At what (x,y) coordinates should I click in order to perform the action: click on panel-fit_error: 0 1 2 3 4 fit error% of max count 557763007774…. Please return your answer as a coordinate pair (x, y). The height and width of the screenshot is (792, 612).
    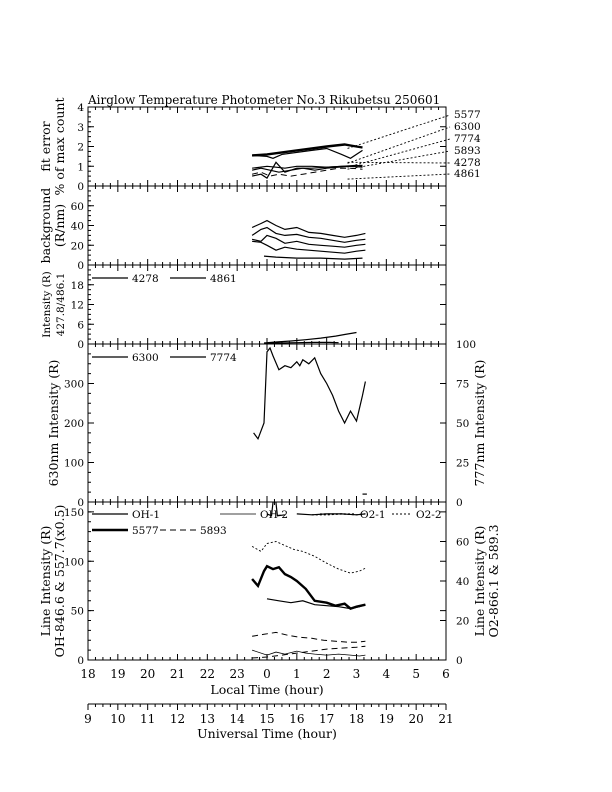
    Looking at the image, I should click on (259, 147).